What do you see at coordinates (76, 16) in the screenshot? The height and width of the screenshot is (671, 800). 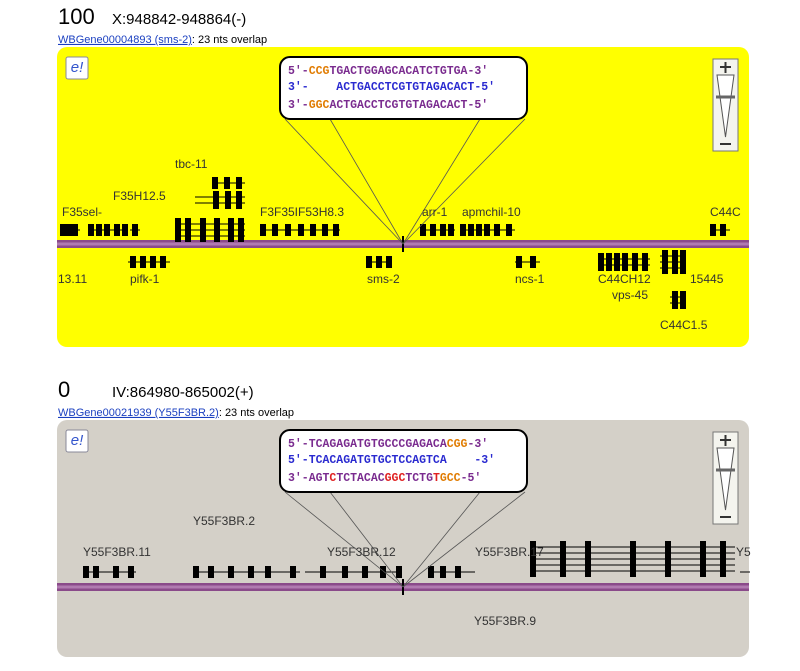 I see `score: 100` at bounding box center [76, 16].